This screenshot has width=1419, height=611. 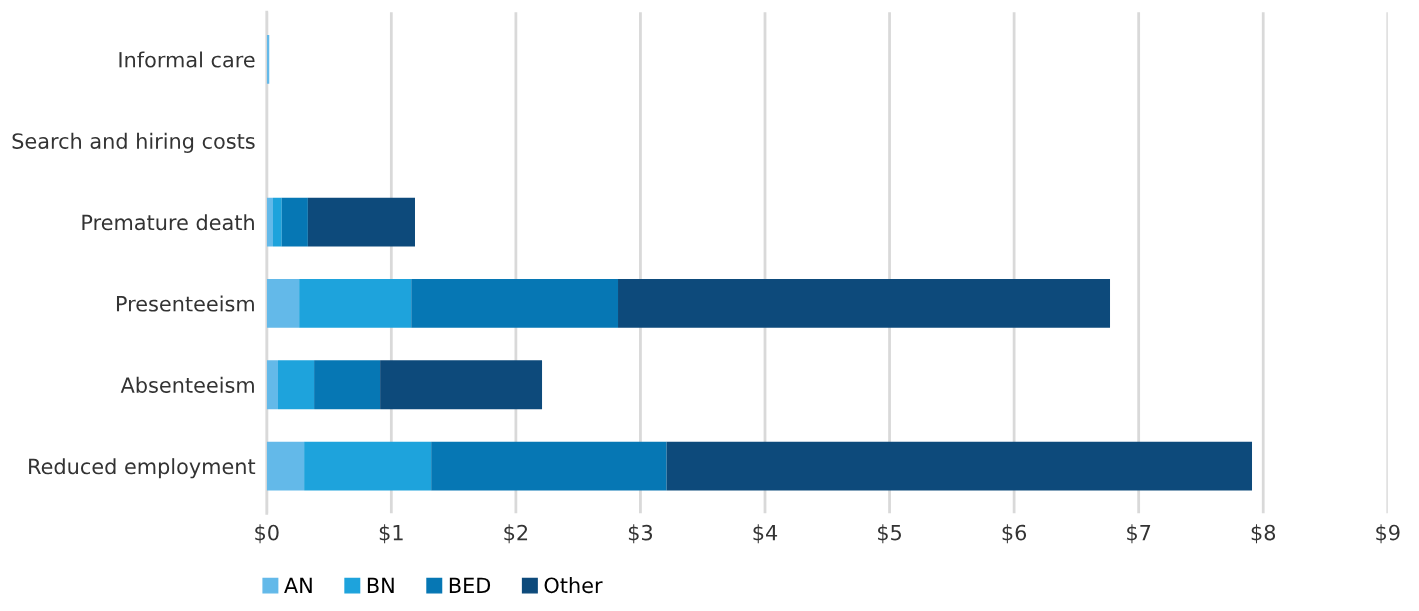 What do you see at coordinates (470, 585) in the screenshot?
I see `legend-label: BED` at bounding box center [470, 585].